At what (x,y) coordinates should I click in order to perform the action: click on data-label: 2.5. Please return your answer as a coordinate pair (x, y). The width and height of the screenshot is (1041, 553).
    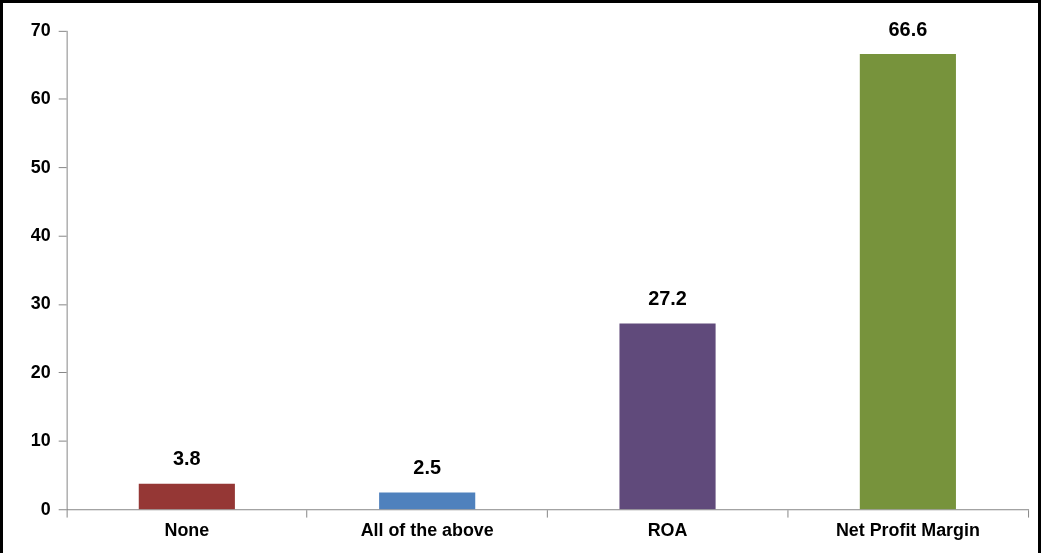
    Looking at the image, I should click on (427, 467).